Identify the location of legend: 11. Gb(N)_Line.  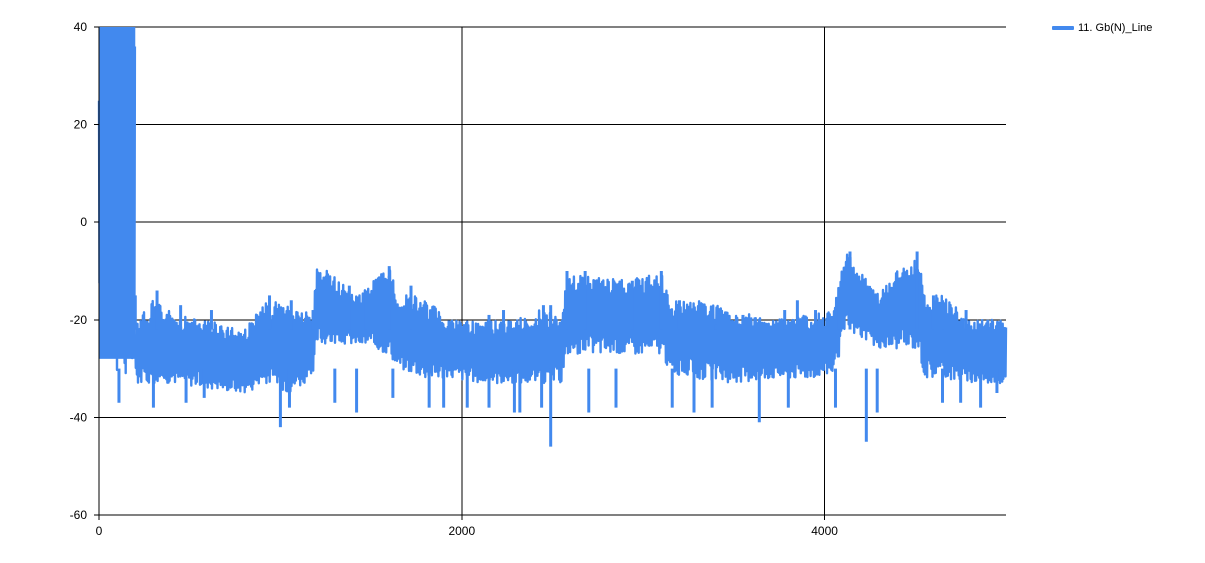
(1102, 28).